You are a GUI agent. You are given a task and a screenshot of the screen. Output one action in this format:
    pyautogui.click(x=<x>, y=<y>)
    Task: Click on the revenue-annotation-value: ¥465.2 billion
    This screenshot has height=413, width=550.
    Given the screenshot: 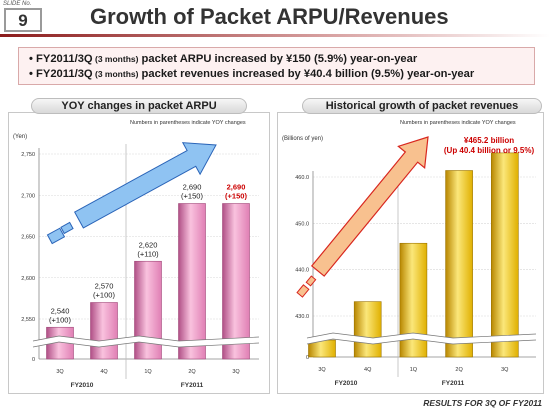 What is the action you would take?
    pyautogui.click(x=489, y=140)
    